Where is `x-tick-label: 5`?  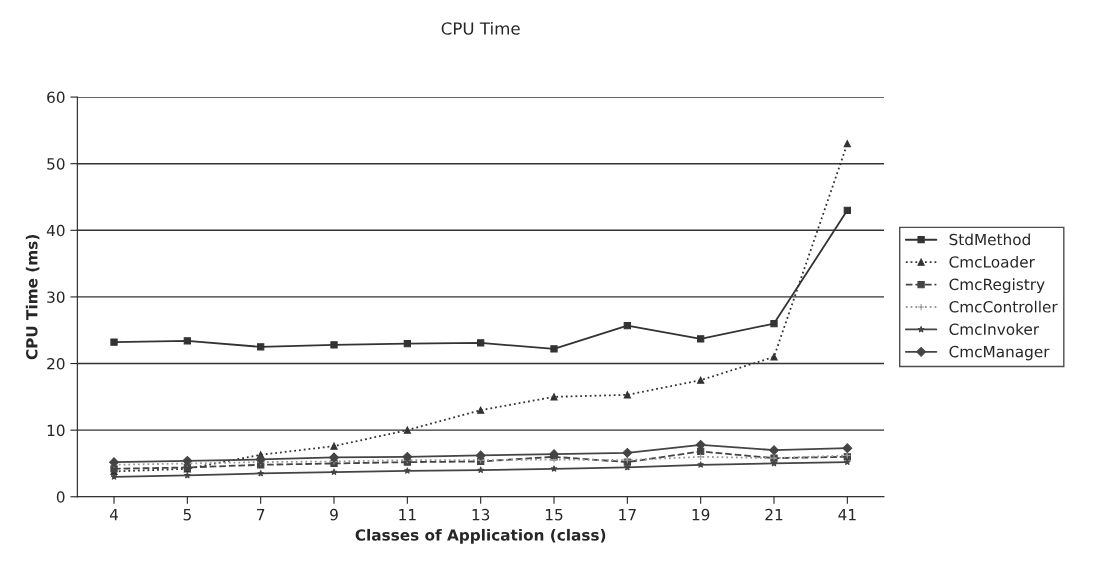 x-tick-label: 5 is located at coordinates (187, 515).